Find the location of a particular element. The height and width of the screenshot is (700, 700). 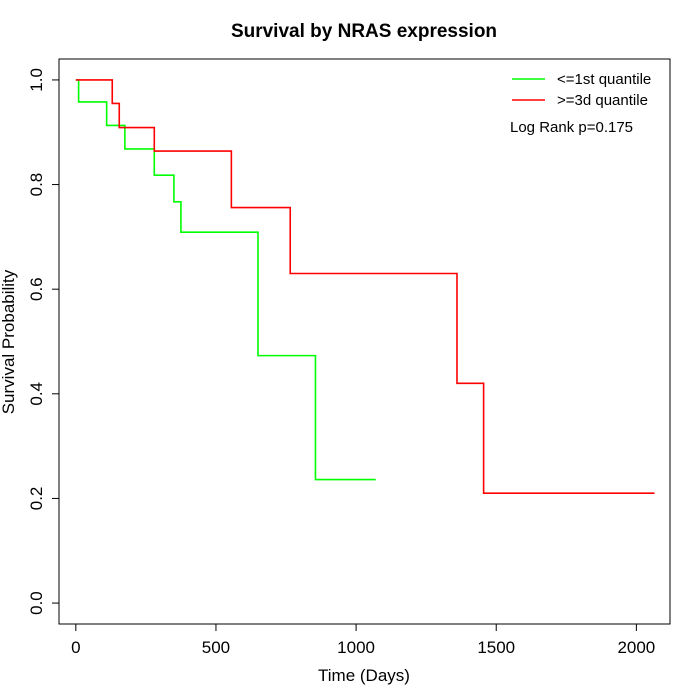

x-tick-label: 1000 is located at coordinates (356, 647).